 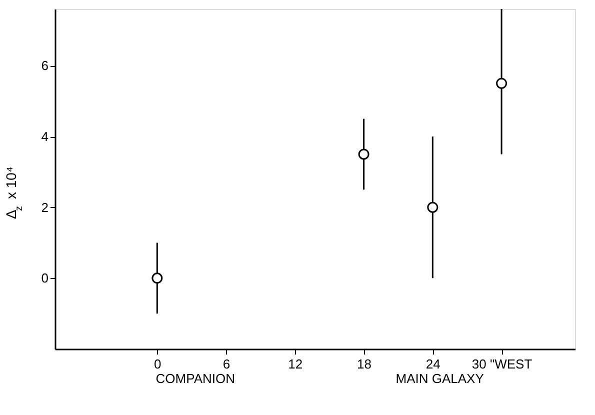 I want to click on x-tick-label: 6, so click(x=226, y=364).